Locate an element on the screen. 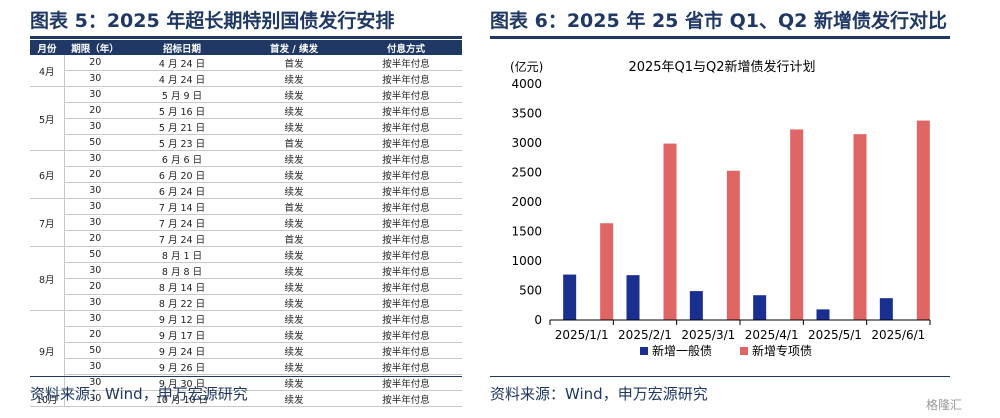  x-tick-label: 2025/2/1 is located at coordinates (645, 335).